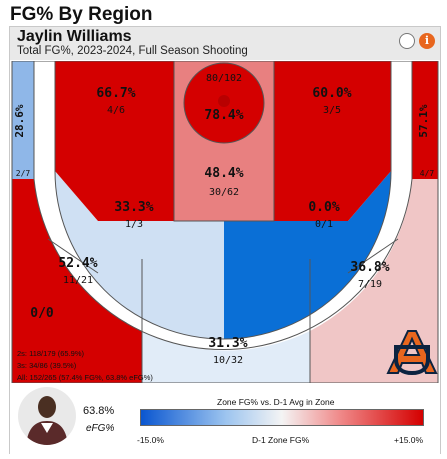 The image size is (447, 459). I want to click on zone-made-att-paint: 30/62, so click(224, 192).